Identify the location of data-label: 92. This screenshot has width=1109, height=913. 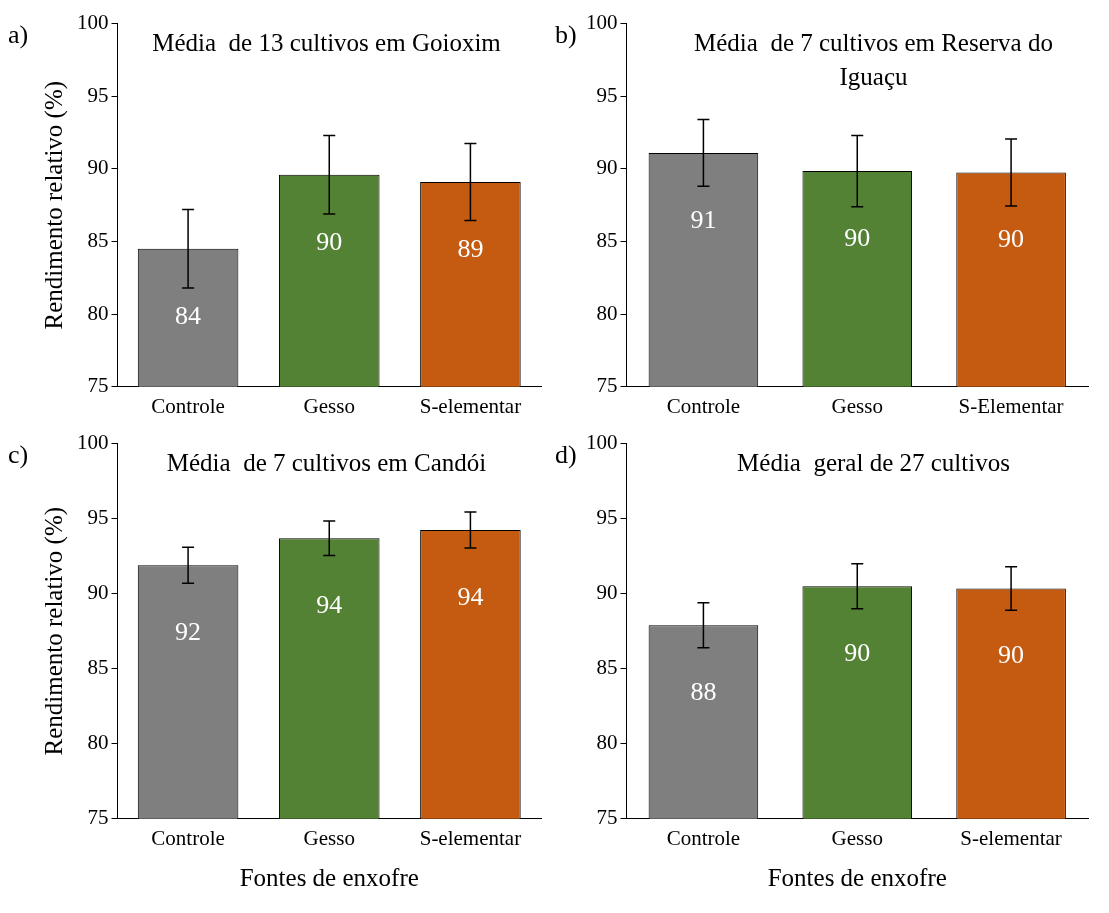
(188, 631).